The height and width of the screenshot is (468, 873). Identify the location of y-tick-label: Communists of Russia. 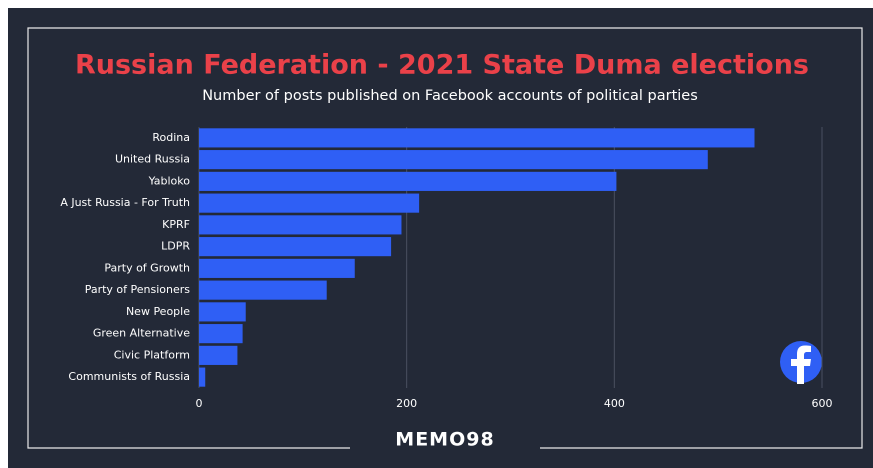
(129, 376).